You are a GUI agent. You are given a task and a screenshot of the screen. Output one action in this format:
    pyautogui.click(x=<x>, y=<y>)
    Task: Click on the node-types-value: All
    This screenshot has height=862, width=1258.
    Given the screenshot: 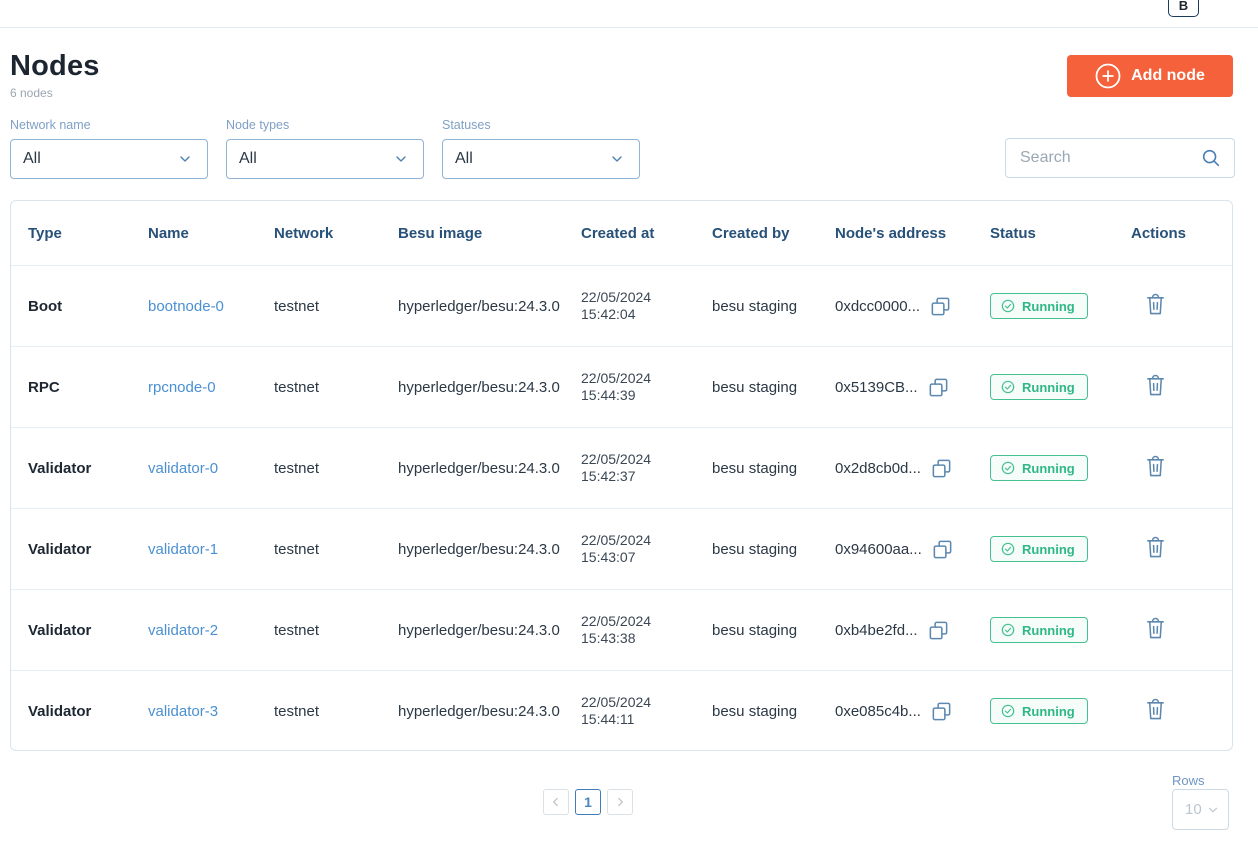 What is the action you would take?
    pyautogui.click(x=248, y=158)
    